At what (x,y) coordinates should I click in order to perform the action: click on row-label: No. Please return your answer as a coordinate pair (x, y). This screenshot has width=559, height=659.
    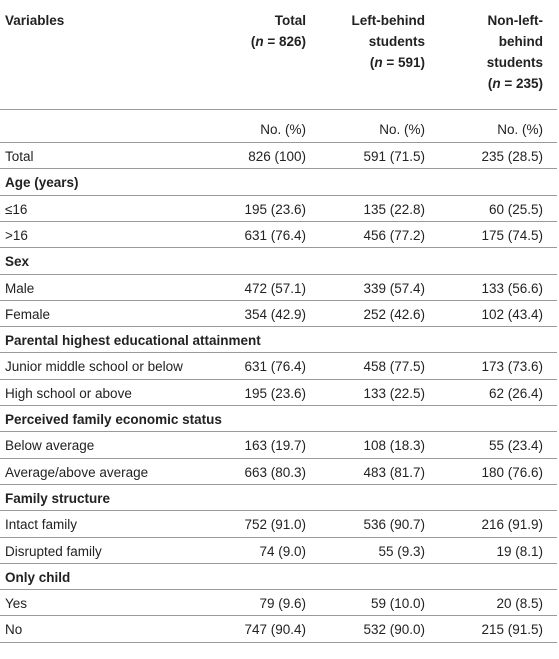
    Looking at the image, I should click on (14, 629).